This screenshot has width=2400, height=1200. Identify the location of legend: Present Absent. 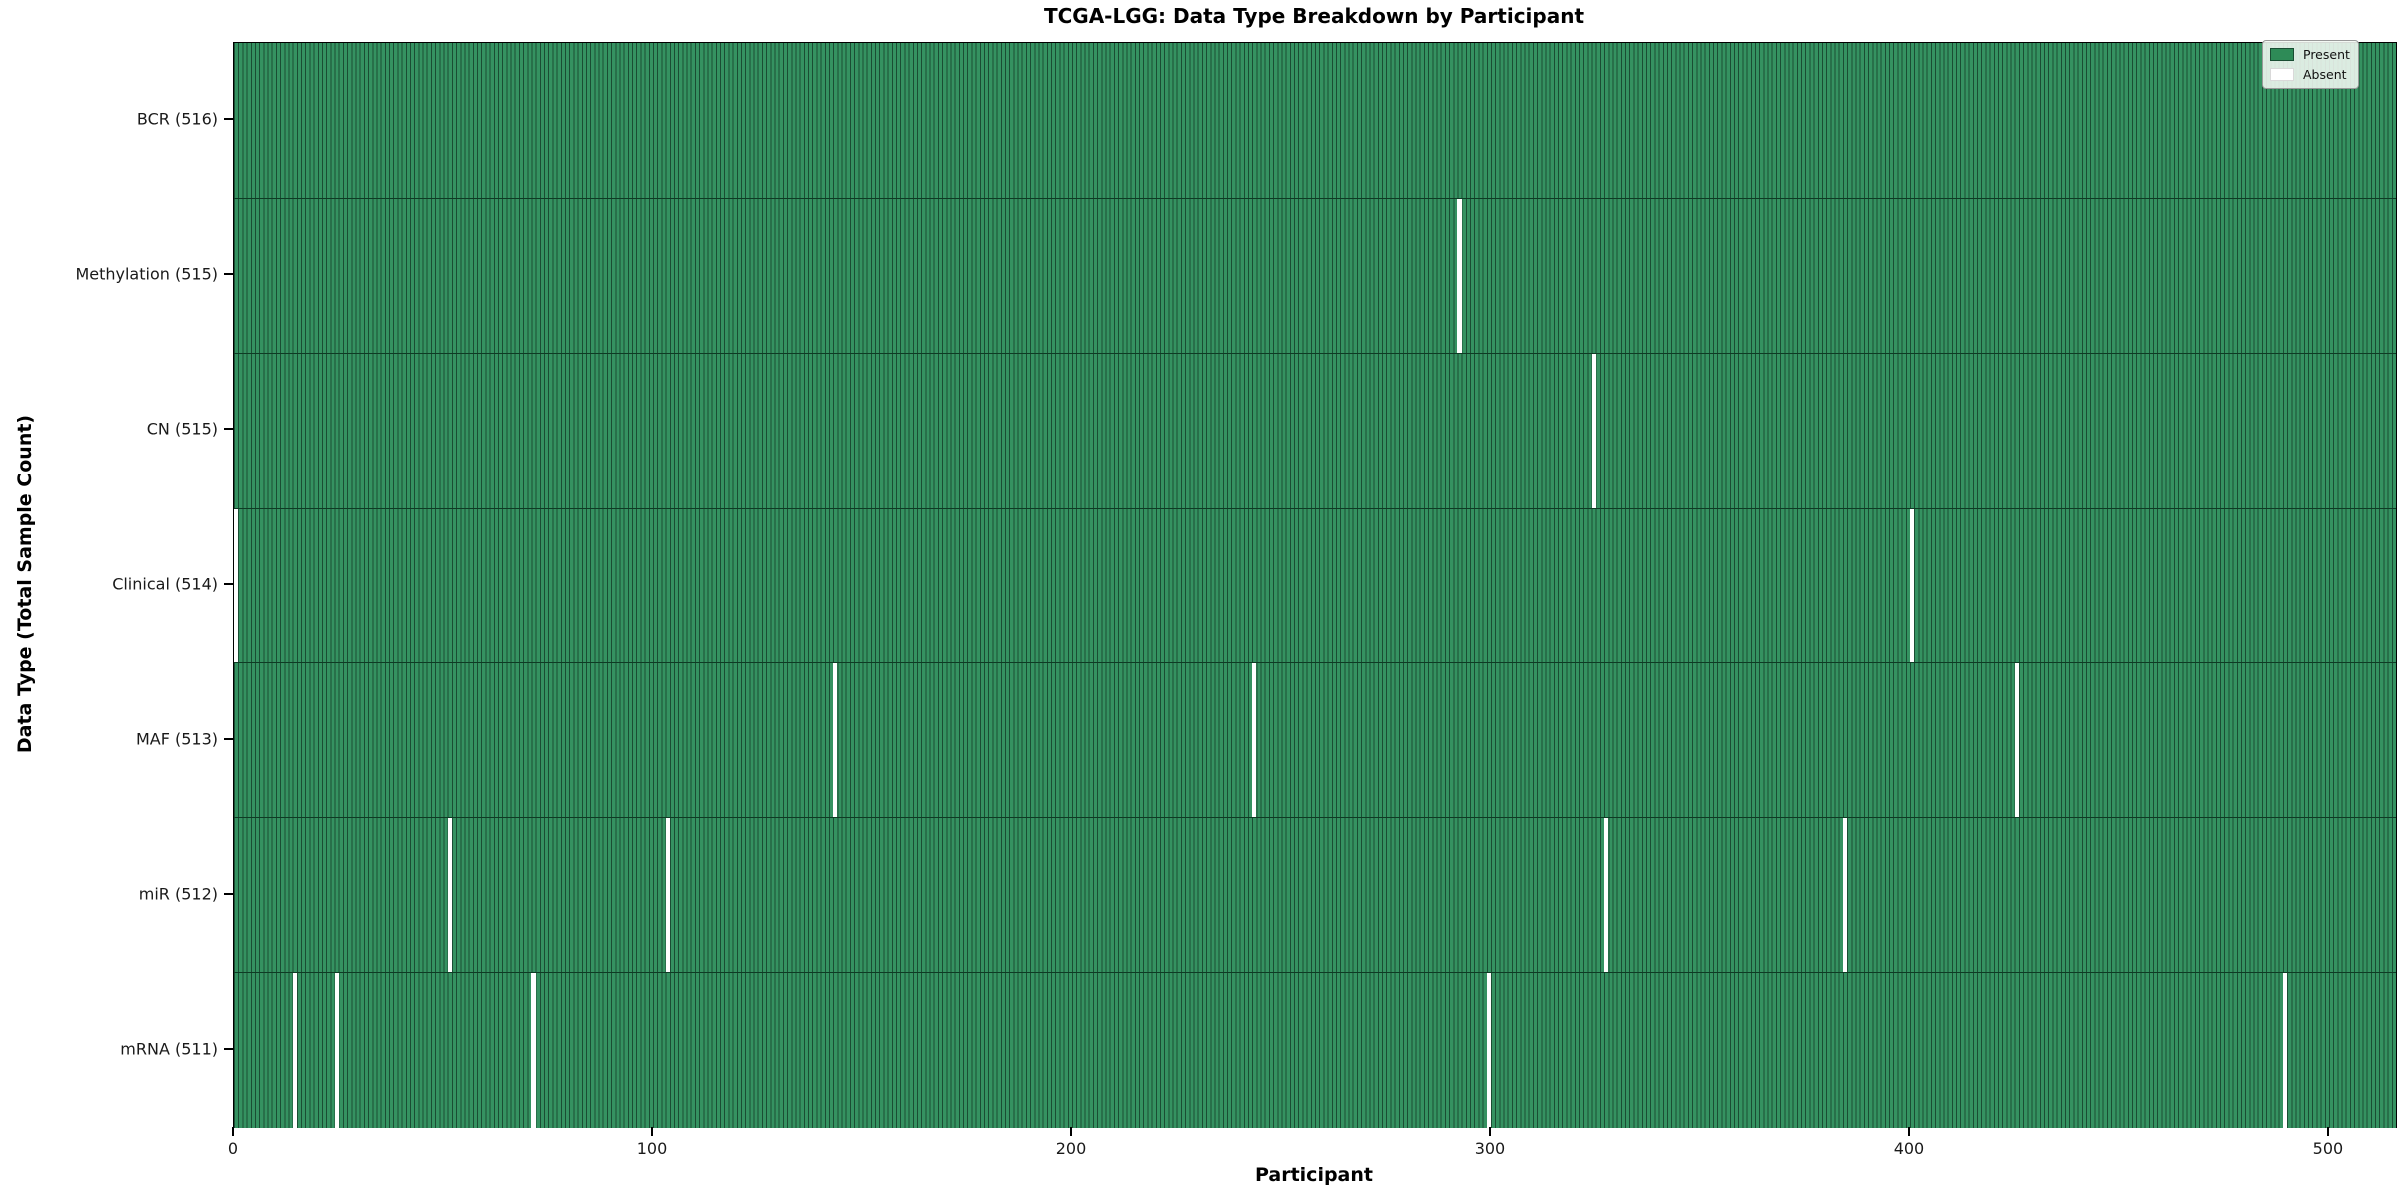
(2310, 64).